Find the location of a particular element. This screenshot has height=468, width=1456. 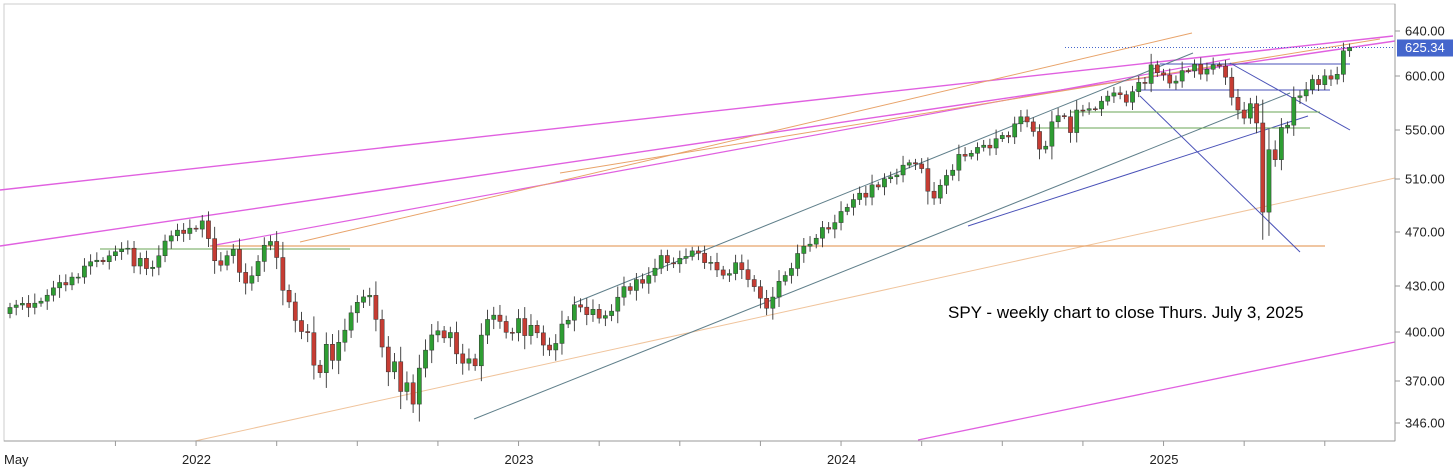

x-tick-label: May is located at coordinates (16, 459).